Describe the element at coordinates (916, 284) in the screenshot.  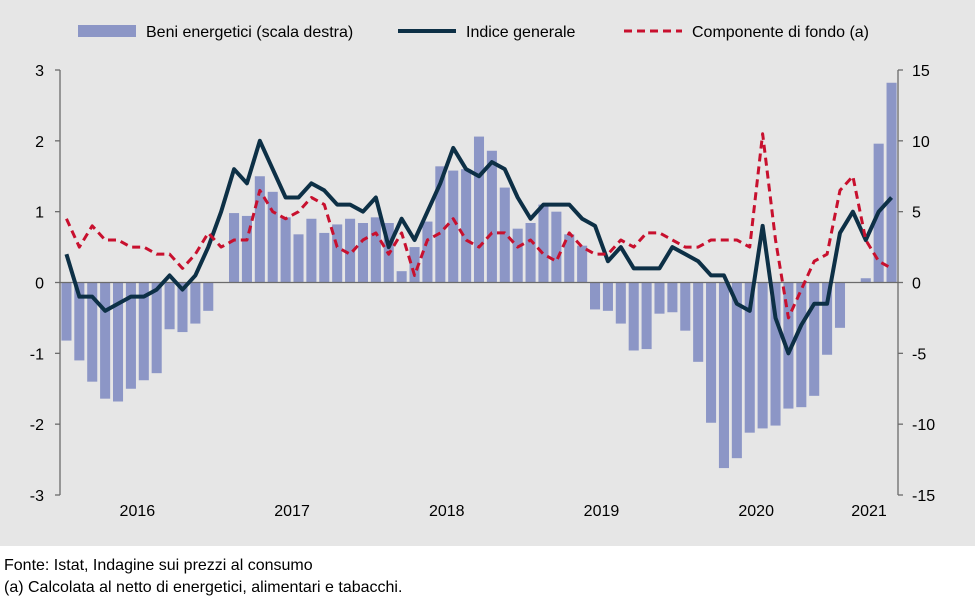
I see `right-tick-label: 0` at that location.